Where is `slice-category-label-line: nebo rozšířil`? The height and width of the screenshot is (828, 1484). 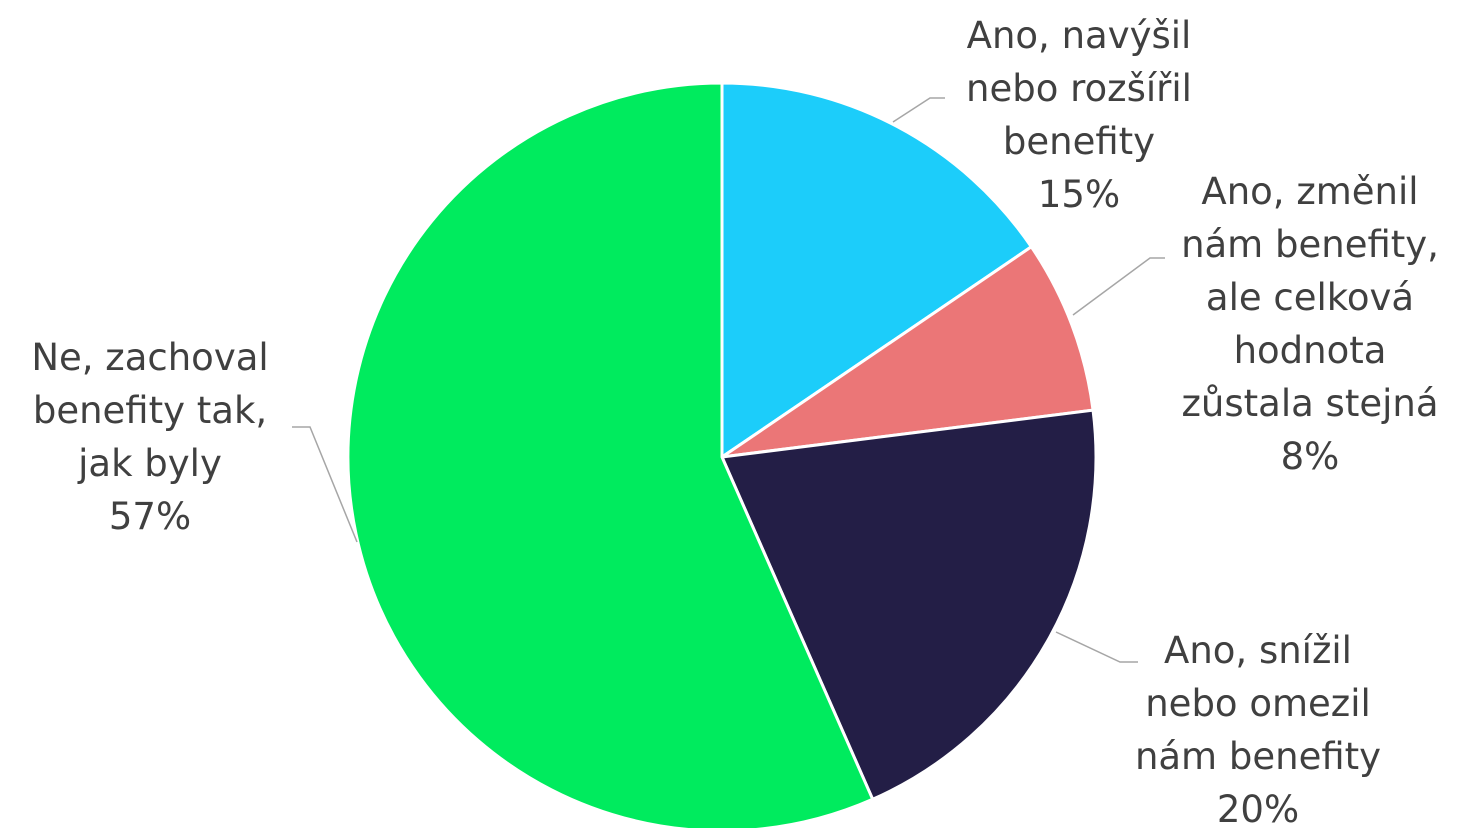 slice-category-label-line: nebo rozšířil is located at coordinates (1079, 88).